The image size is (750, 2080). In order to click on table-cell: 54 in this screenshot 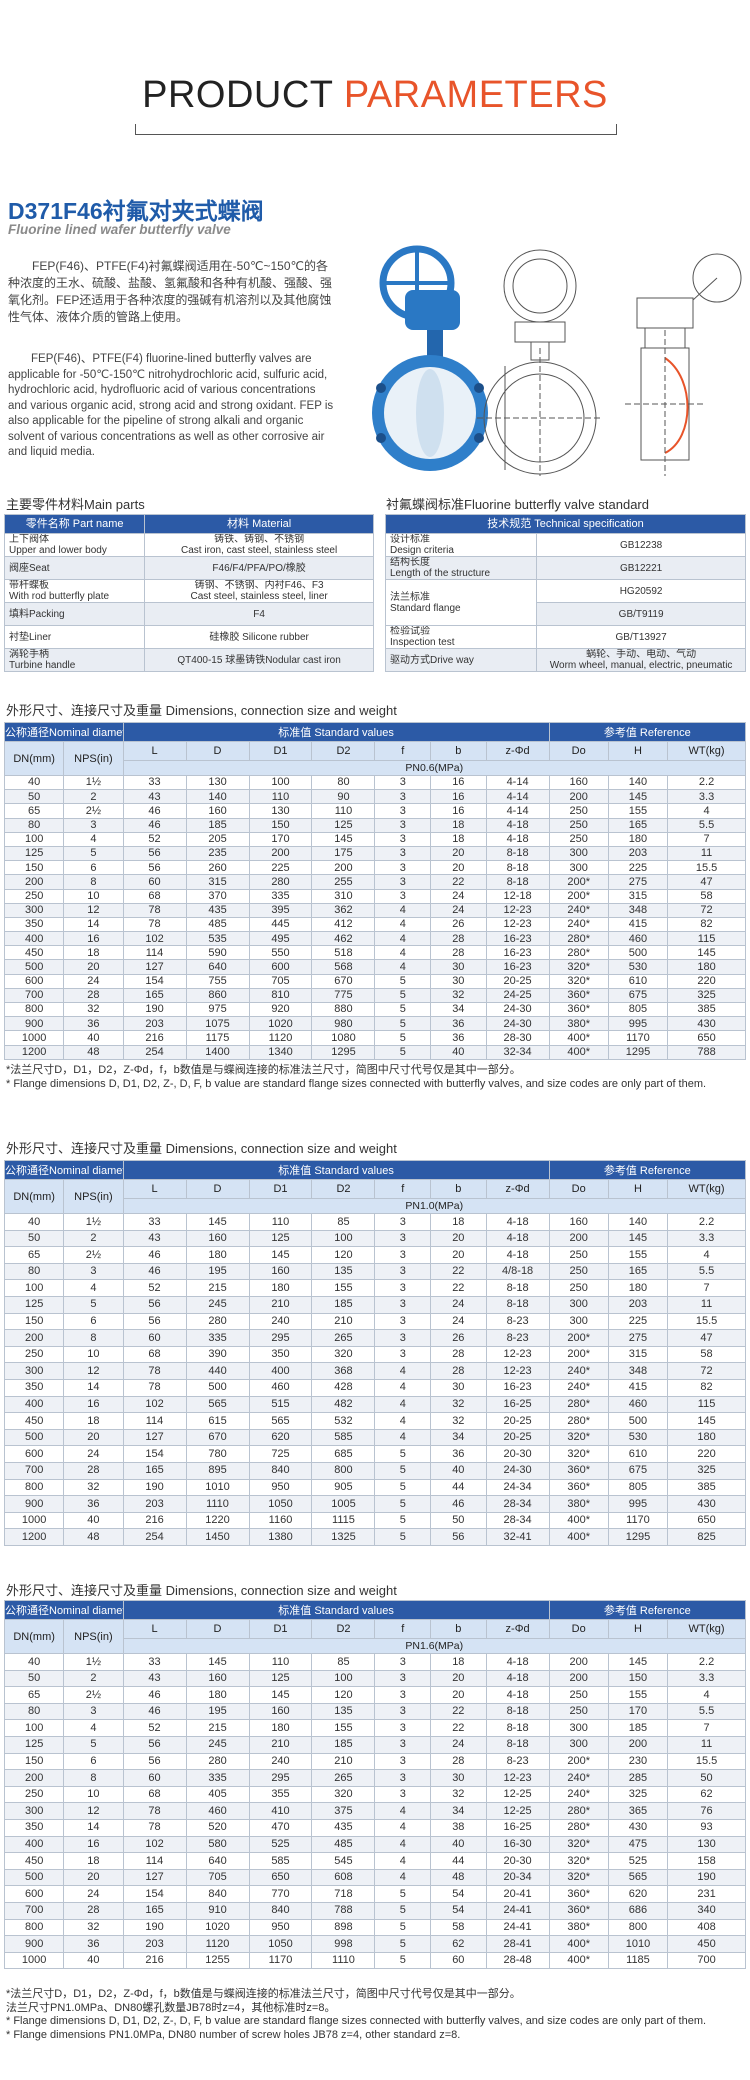, I will do `click(458, 1910)`.